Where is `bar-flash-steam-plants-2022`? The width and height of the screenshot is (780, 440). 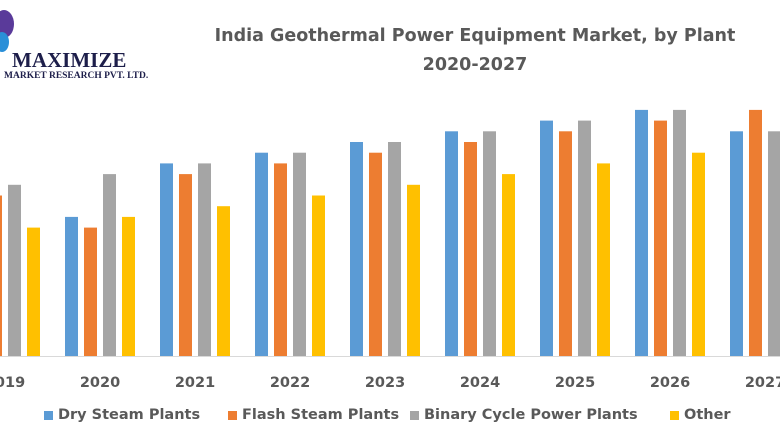
bar-flash-steam-plants-2022 is located at coordinates (280, 259).